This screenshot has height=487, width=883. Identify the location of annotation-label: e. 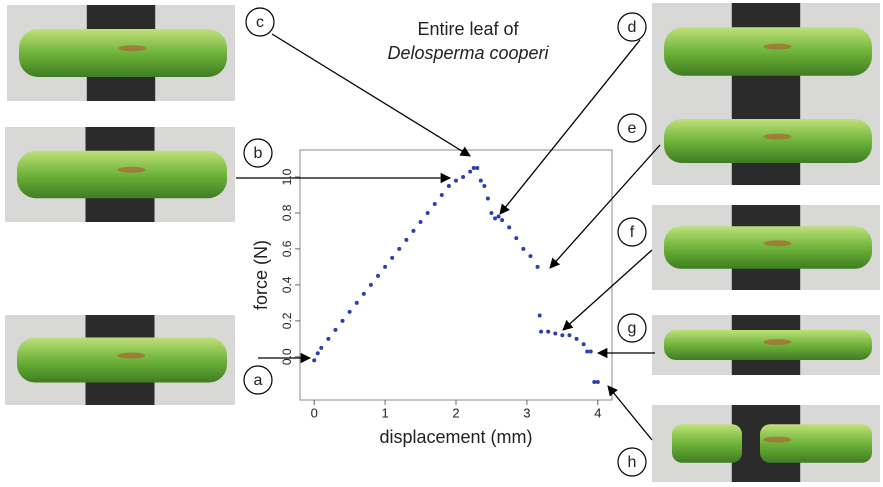
(632, 128).